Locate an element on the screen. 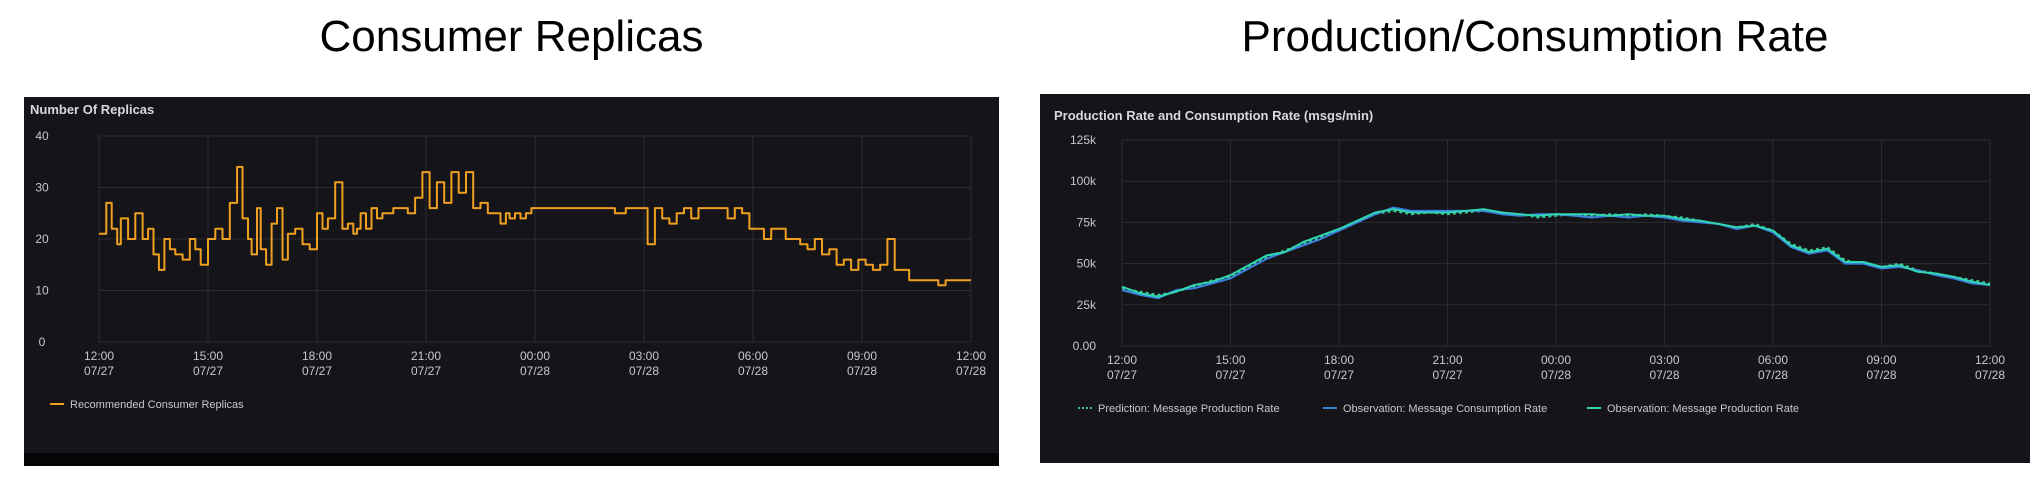 This screenshot has height=488, width=2038. y-tick-label: 75k is located at coordinates (1087, 222).